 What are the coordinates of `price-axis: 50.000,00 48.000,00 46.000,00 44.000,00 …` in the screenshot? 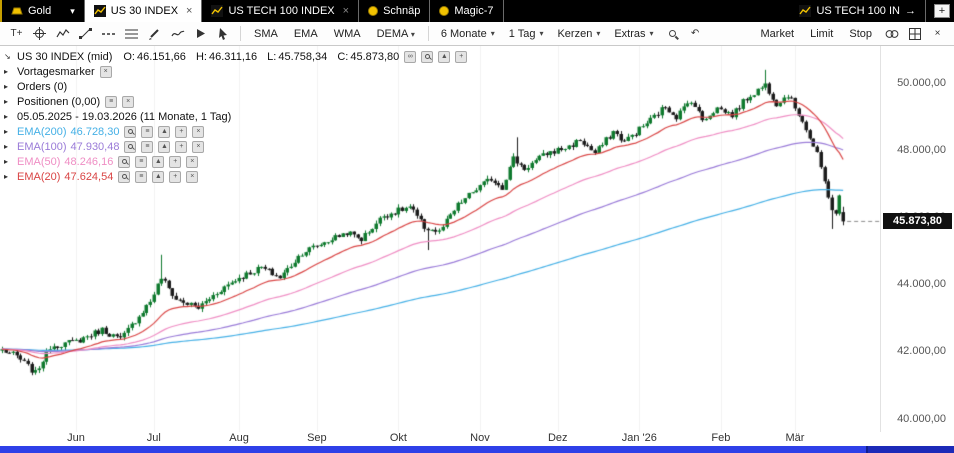 It's located at (917, 239).